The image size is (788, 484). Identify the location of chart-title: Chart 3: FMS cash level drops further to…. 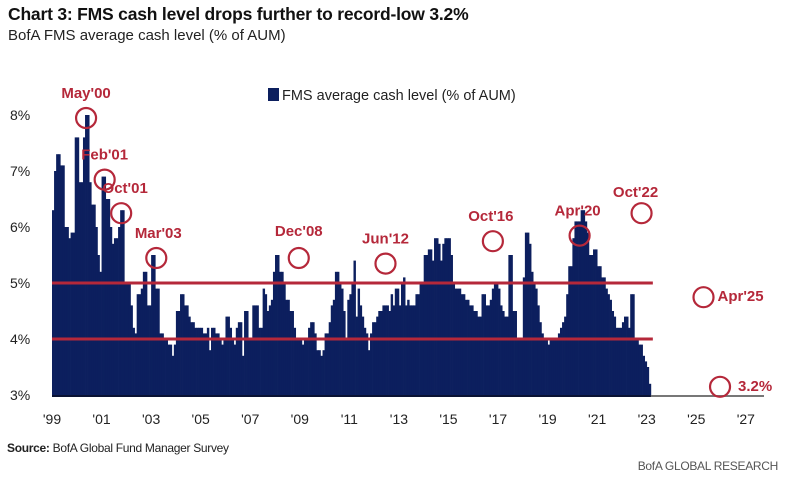
(238, 14).